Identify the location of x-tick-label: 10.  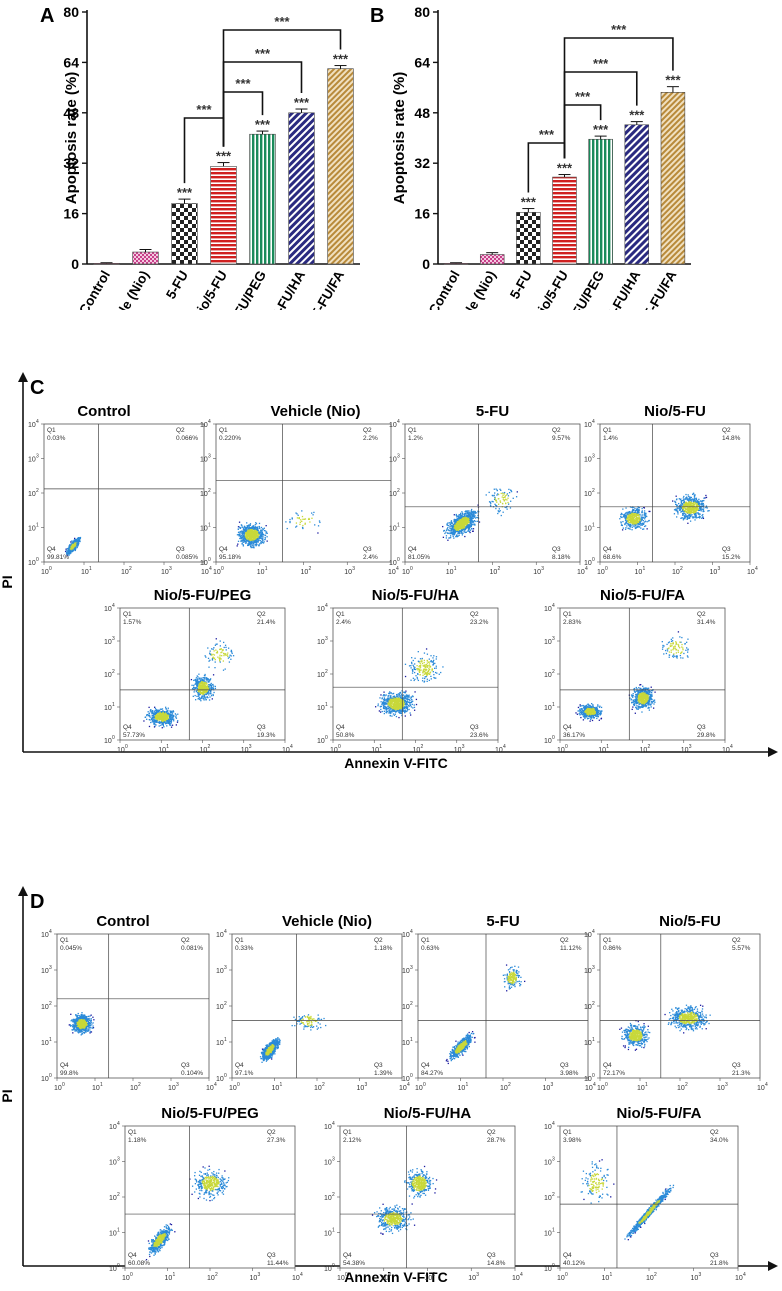
(375, 750).